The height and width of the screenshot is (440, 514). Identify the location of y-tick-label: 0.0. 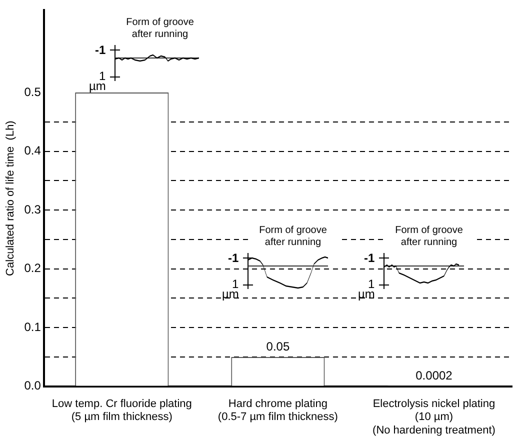
(33, 385).